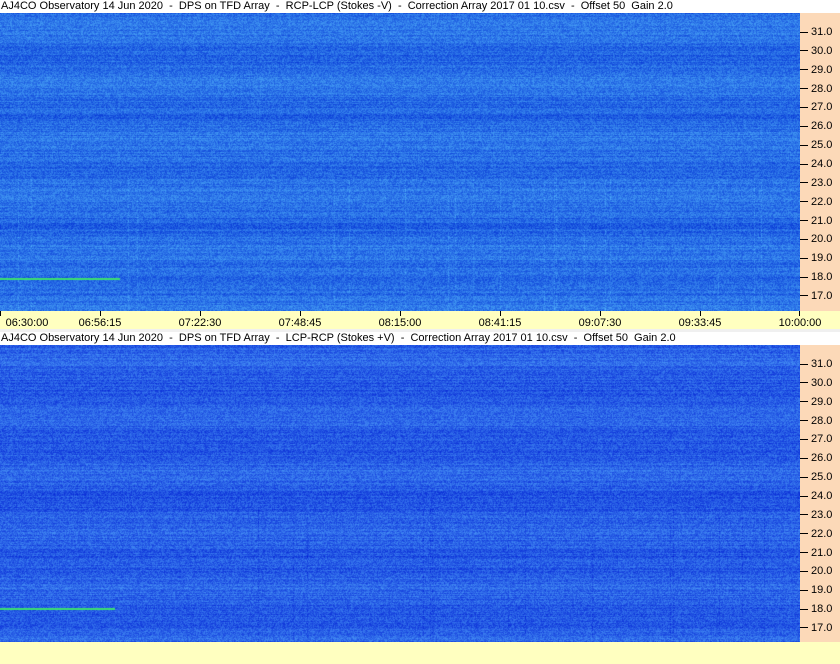 This screenshot has height=664, width=840. What do you see at coordinates (27, 323) in the screenshot?
I see `time-tick-label: 06:30:00` at bounding box center [27, 323].